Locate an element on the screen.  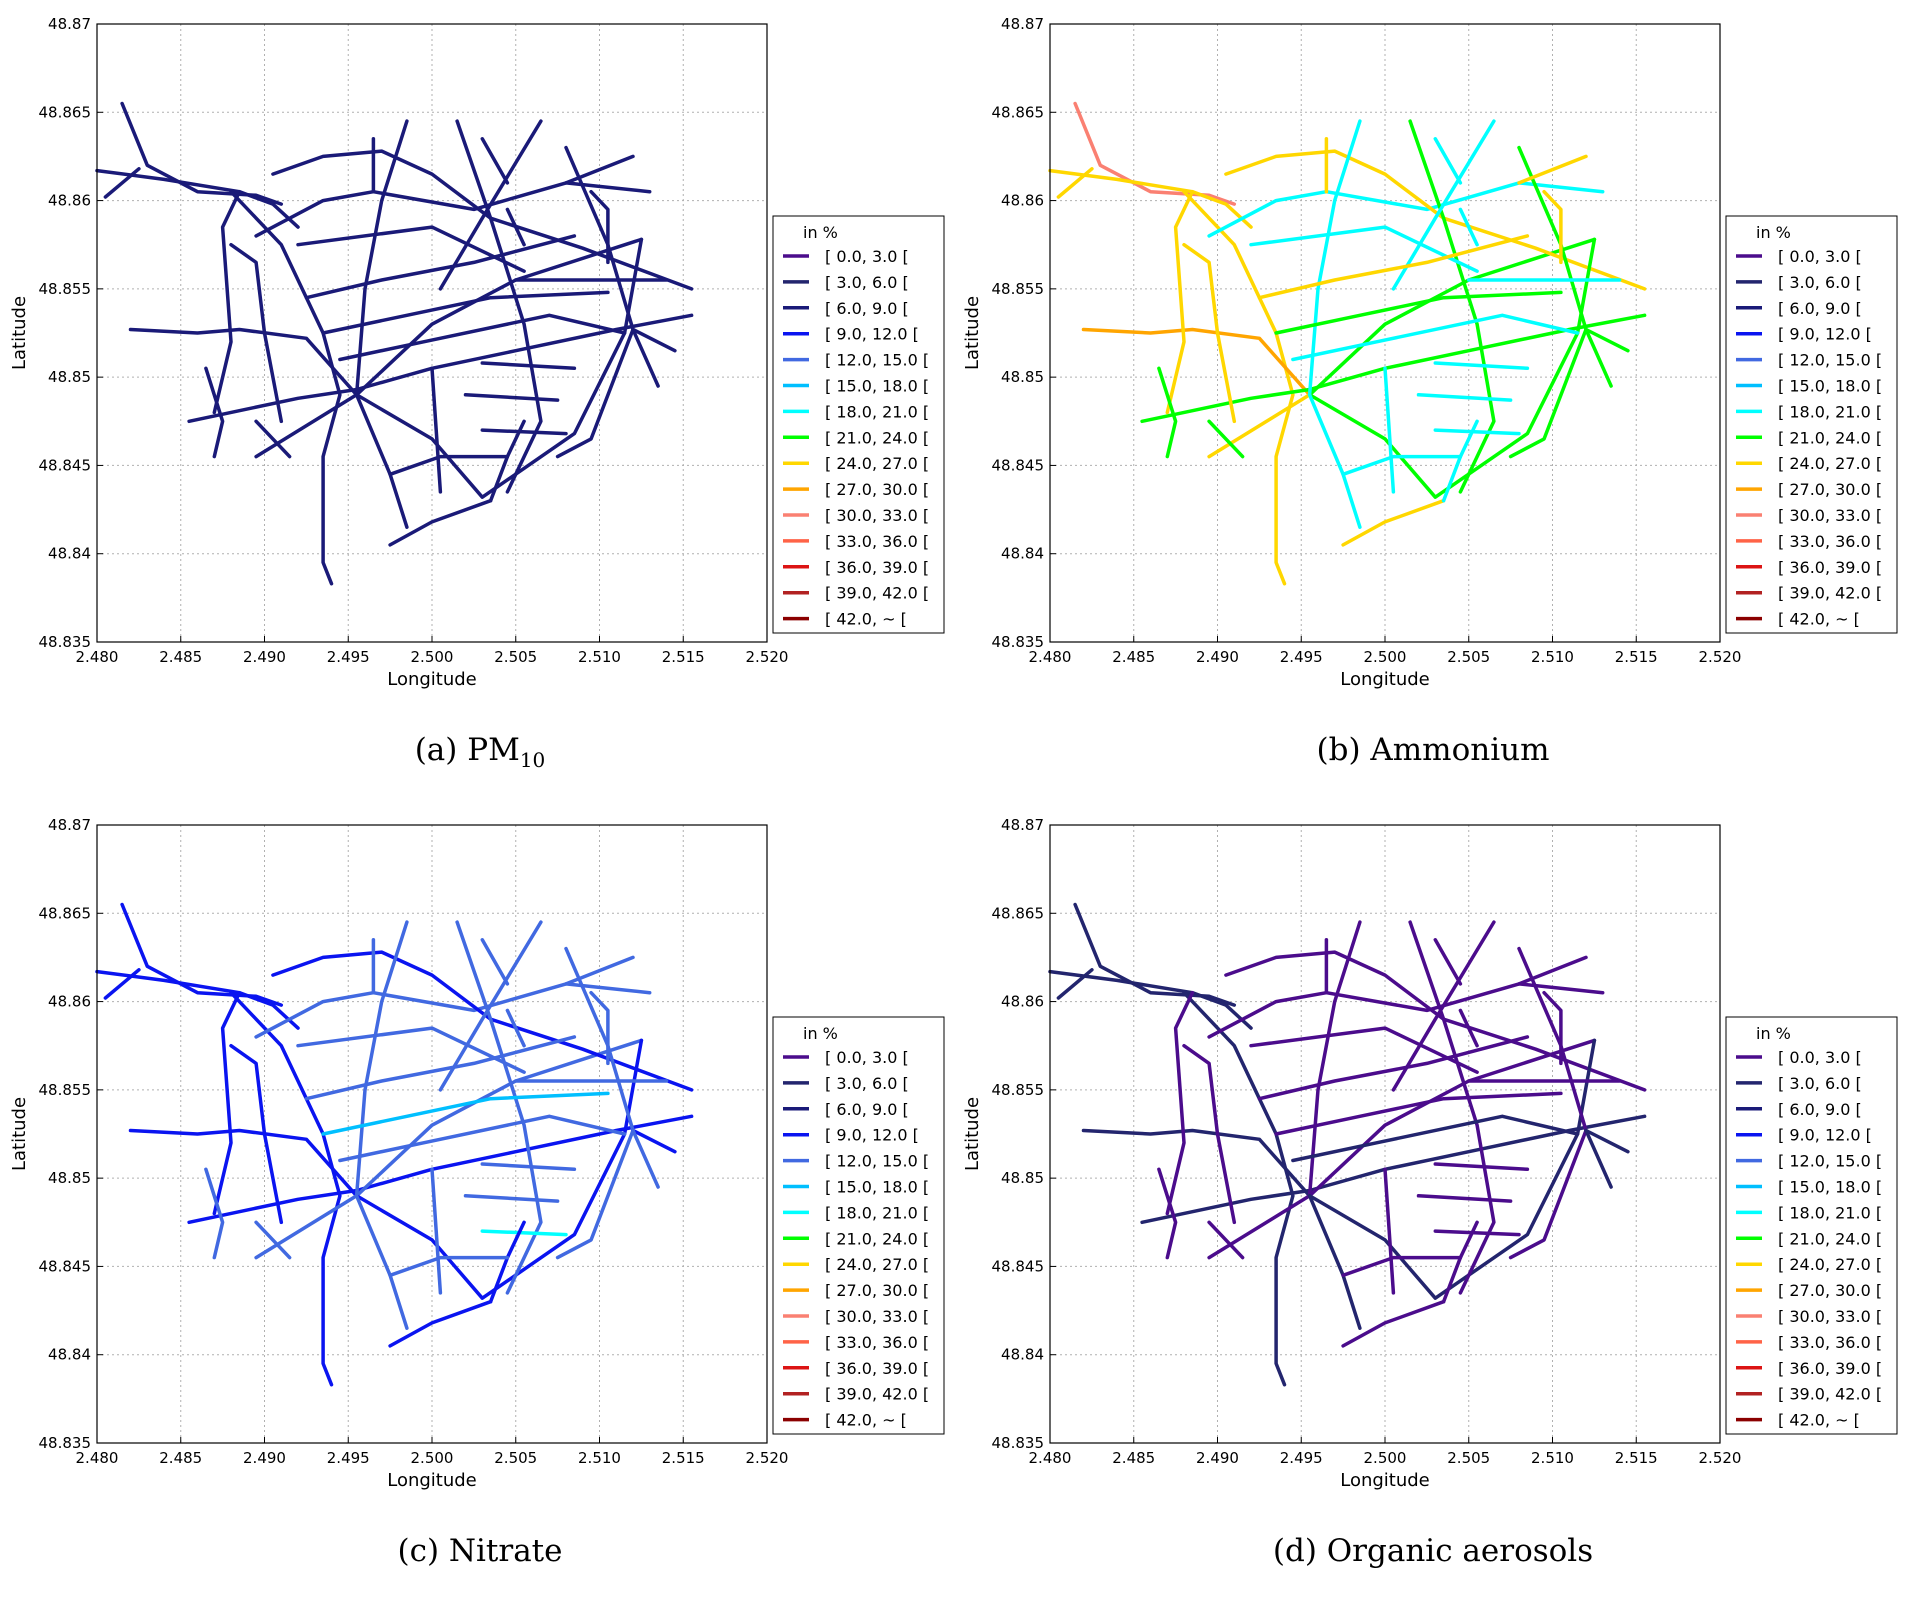
legend-label: [ 27.0, 30.0 [ is located at coordinates (1830, 1290).